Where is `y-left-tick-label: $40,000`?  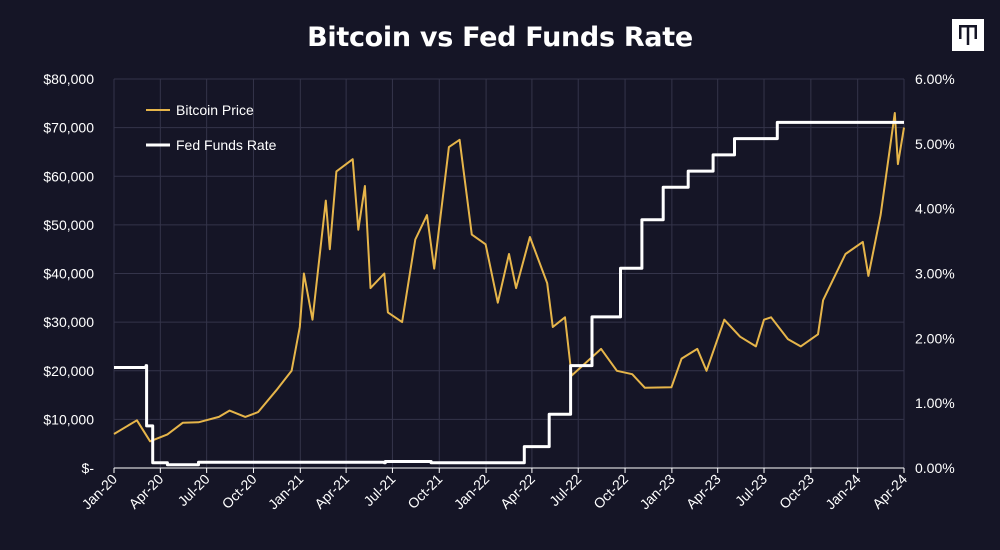
y-left-tick-label: $40,000 is located at coordinates (68, 274).